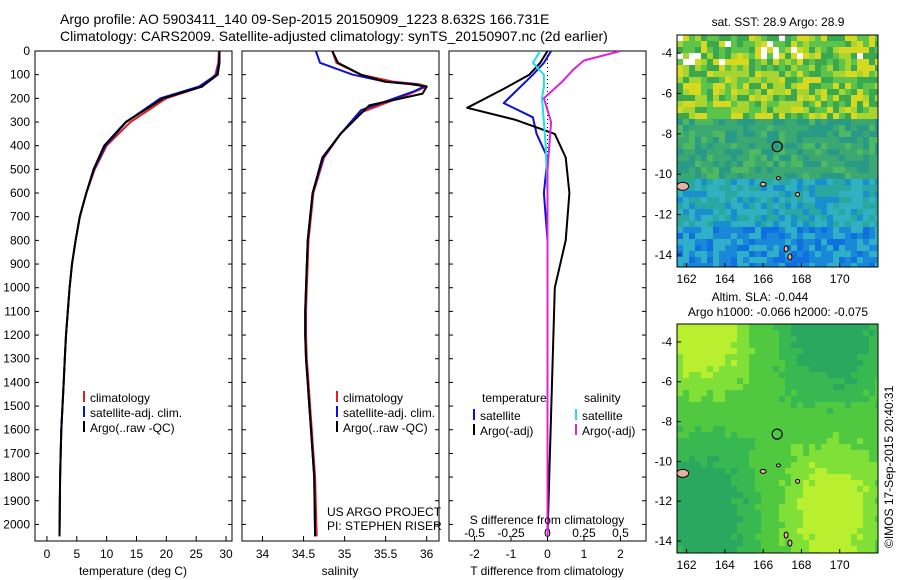 Image resolution: width=900 pixels, height=580 pixels. What do you see at coordinates (16, 430) in the screenshot?
I see `depth-tick-label: 1600` at bounding box center [16, 430].